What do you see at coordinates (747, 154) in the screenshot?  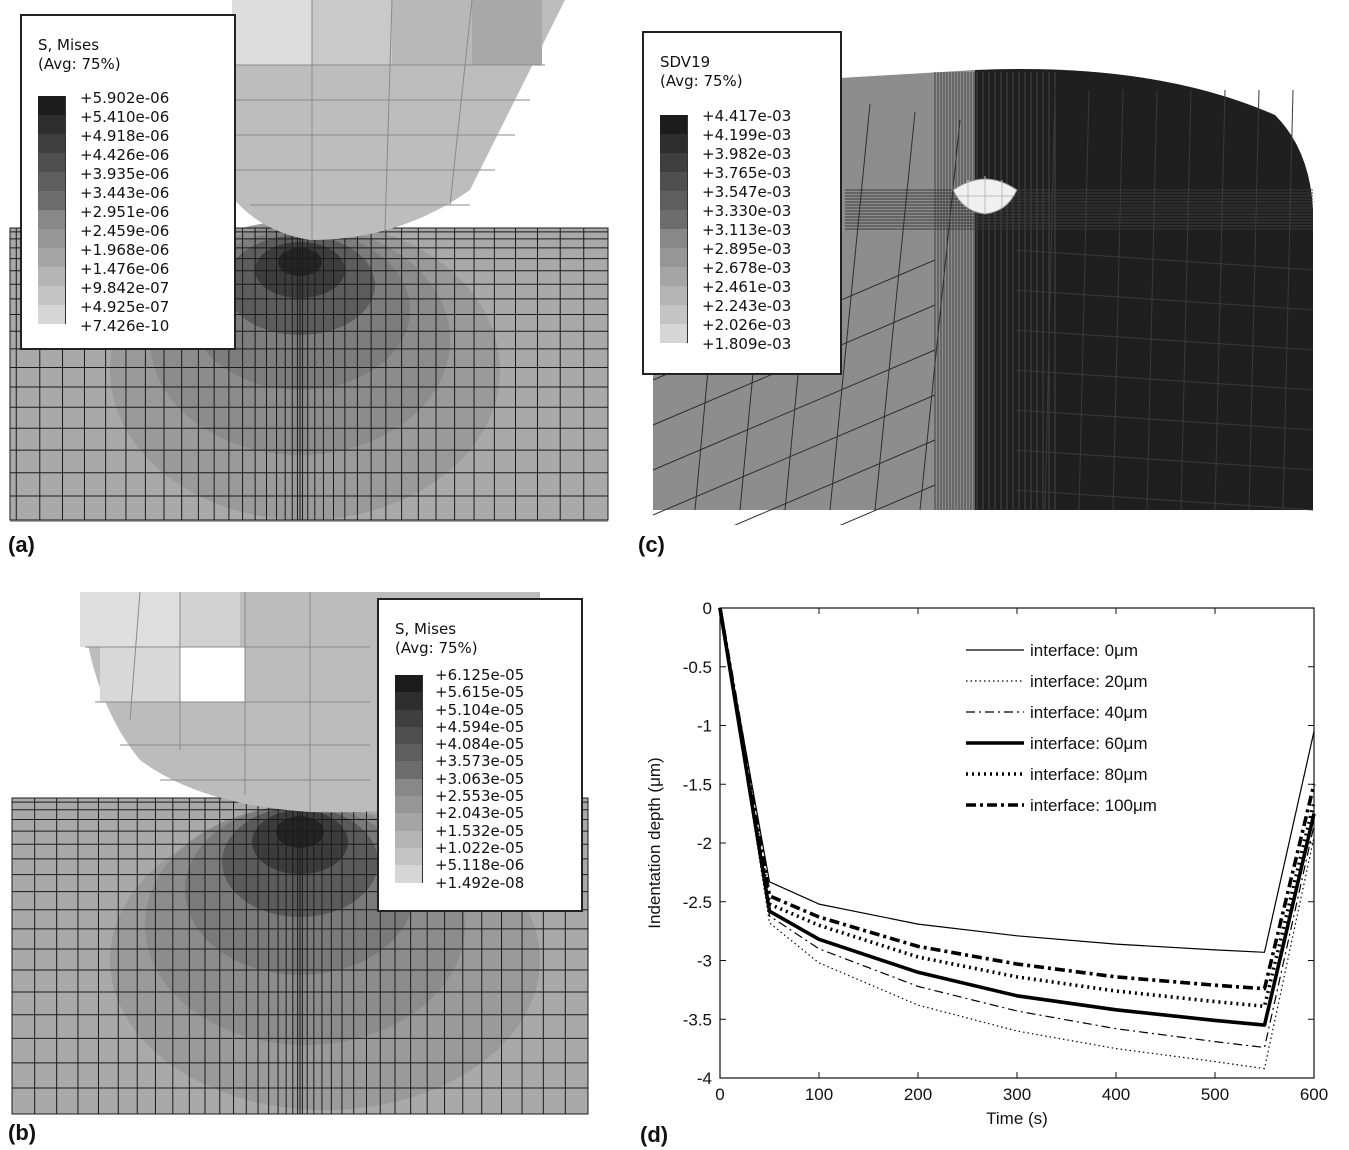 I see `legend-value: +3.982e-03` at bounding box center [747, 154].